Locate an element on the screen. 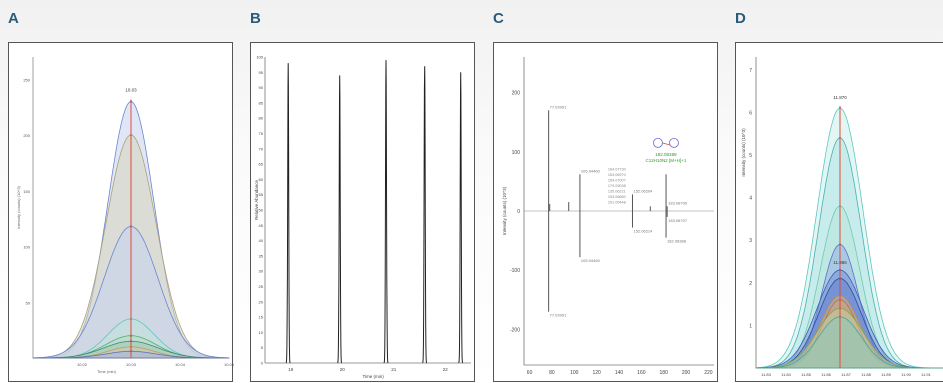  x-tick-label: 21 is located at coordinates (394, 369).